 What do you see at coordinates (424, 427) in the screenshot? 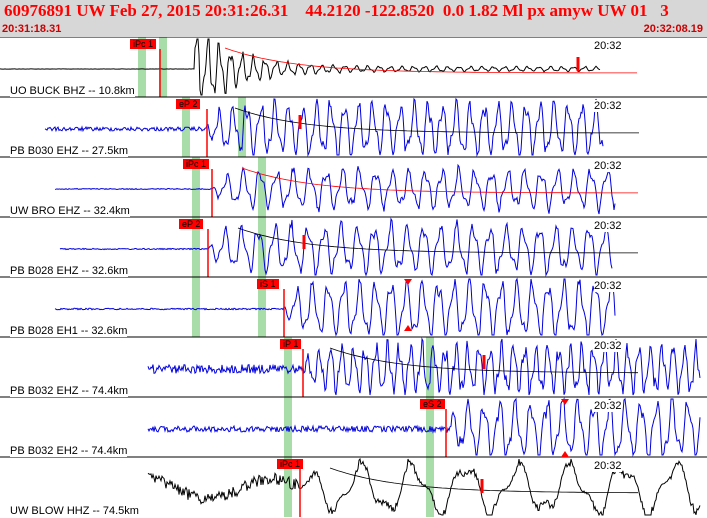
I see `waveform-b032-eh2` at bounding box center [424, 427].